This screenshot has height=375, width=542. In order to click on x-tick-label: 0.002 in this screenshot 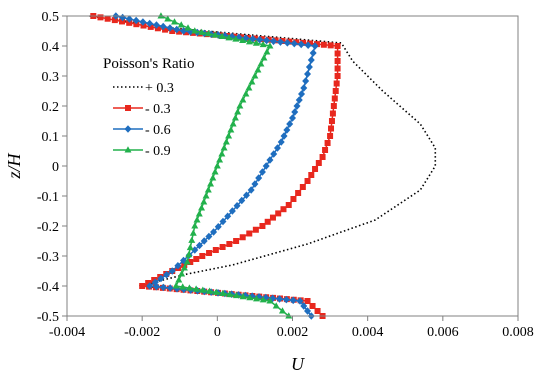, I will do `click(293, 332)`.